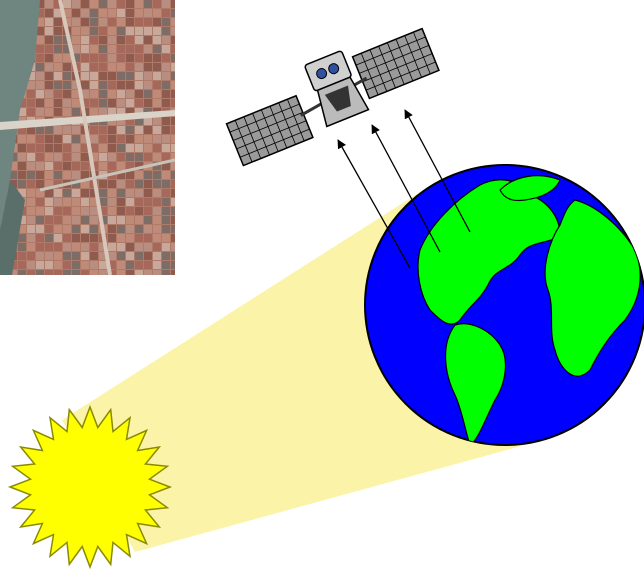 Image resolution: width=644 pixels, height=569 pixels. What do you see at coordinates (337, 98) in the screenshot?
I see `satellite-detail` at bounding box center [337, 98].